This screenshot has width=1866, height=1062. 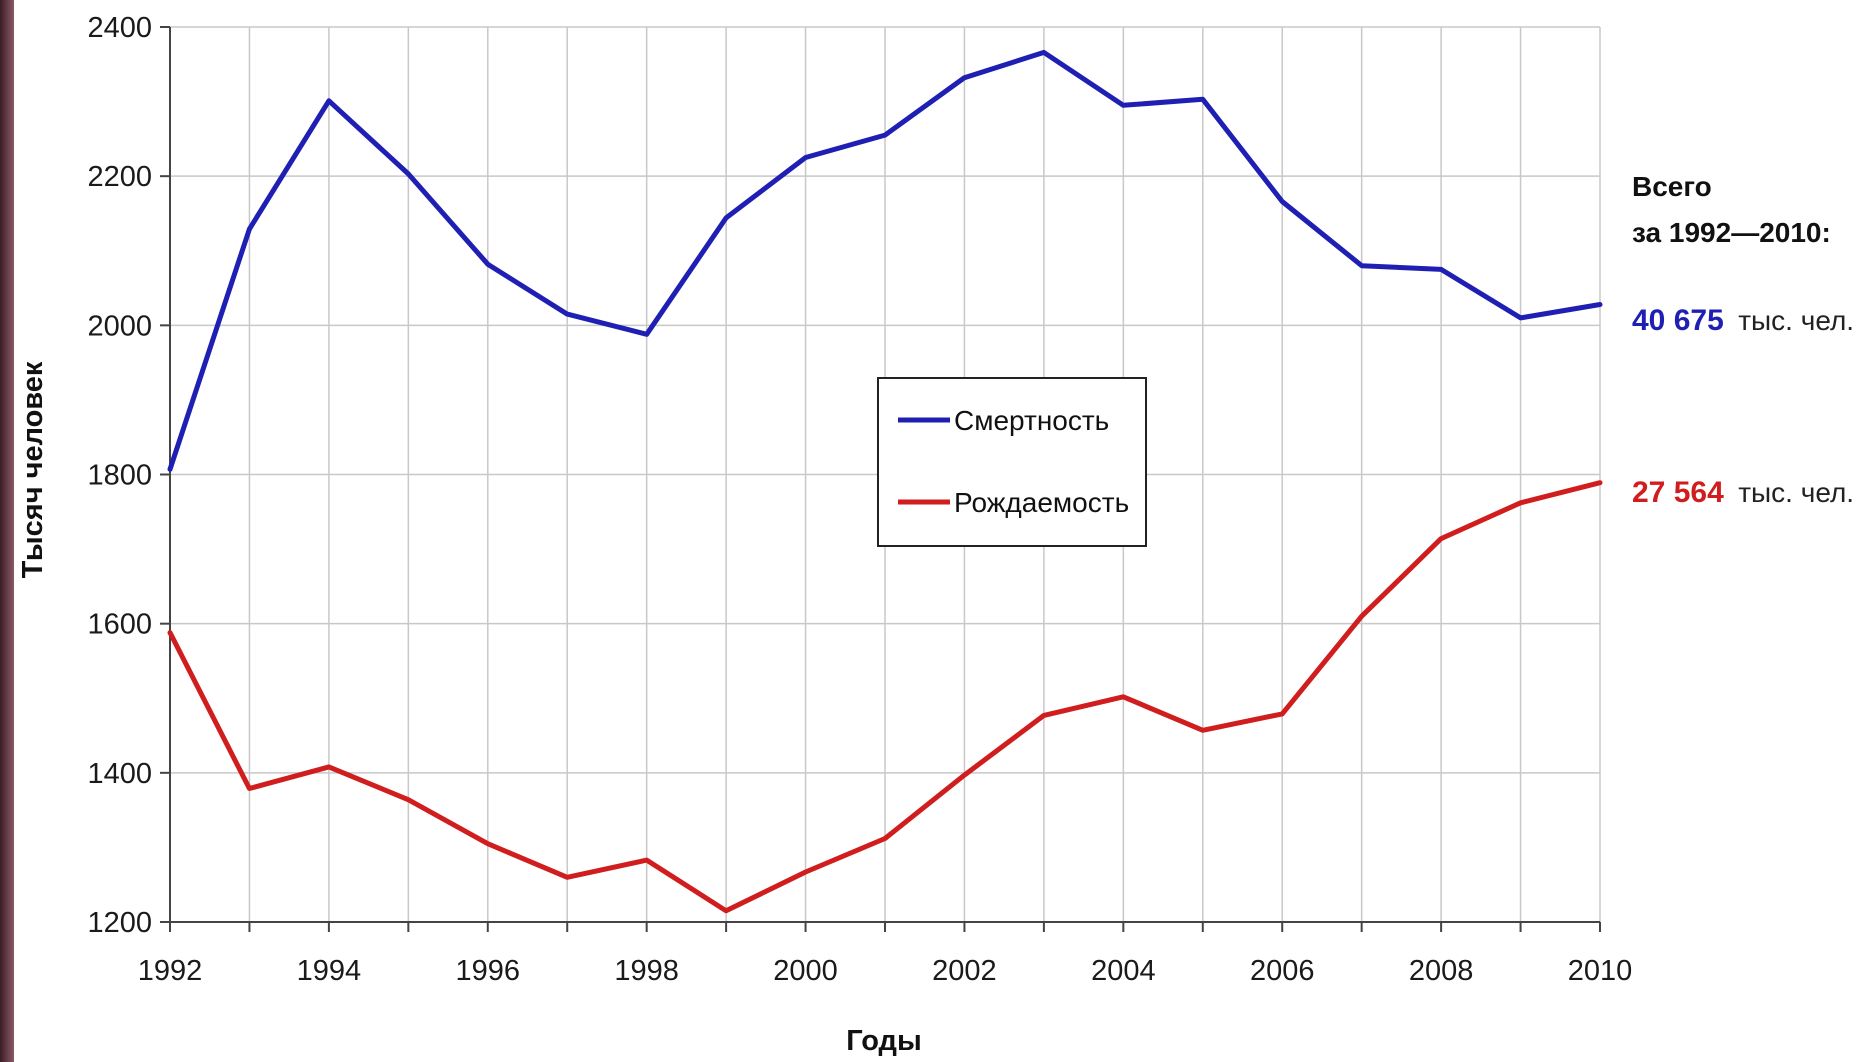 I want to click on totals-heading-line1: Всего, so click(x=1672, y=186).